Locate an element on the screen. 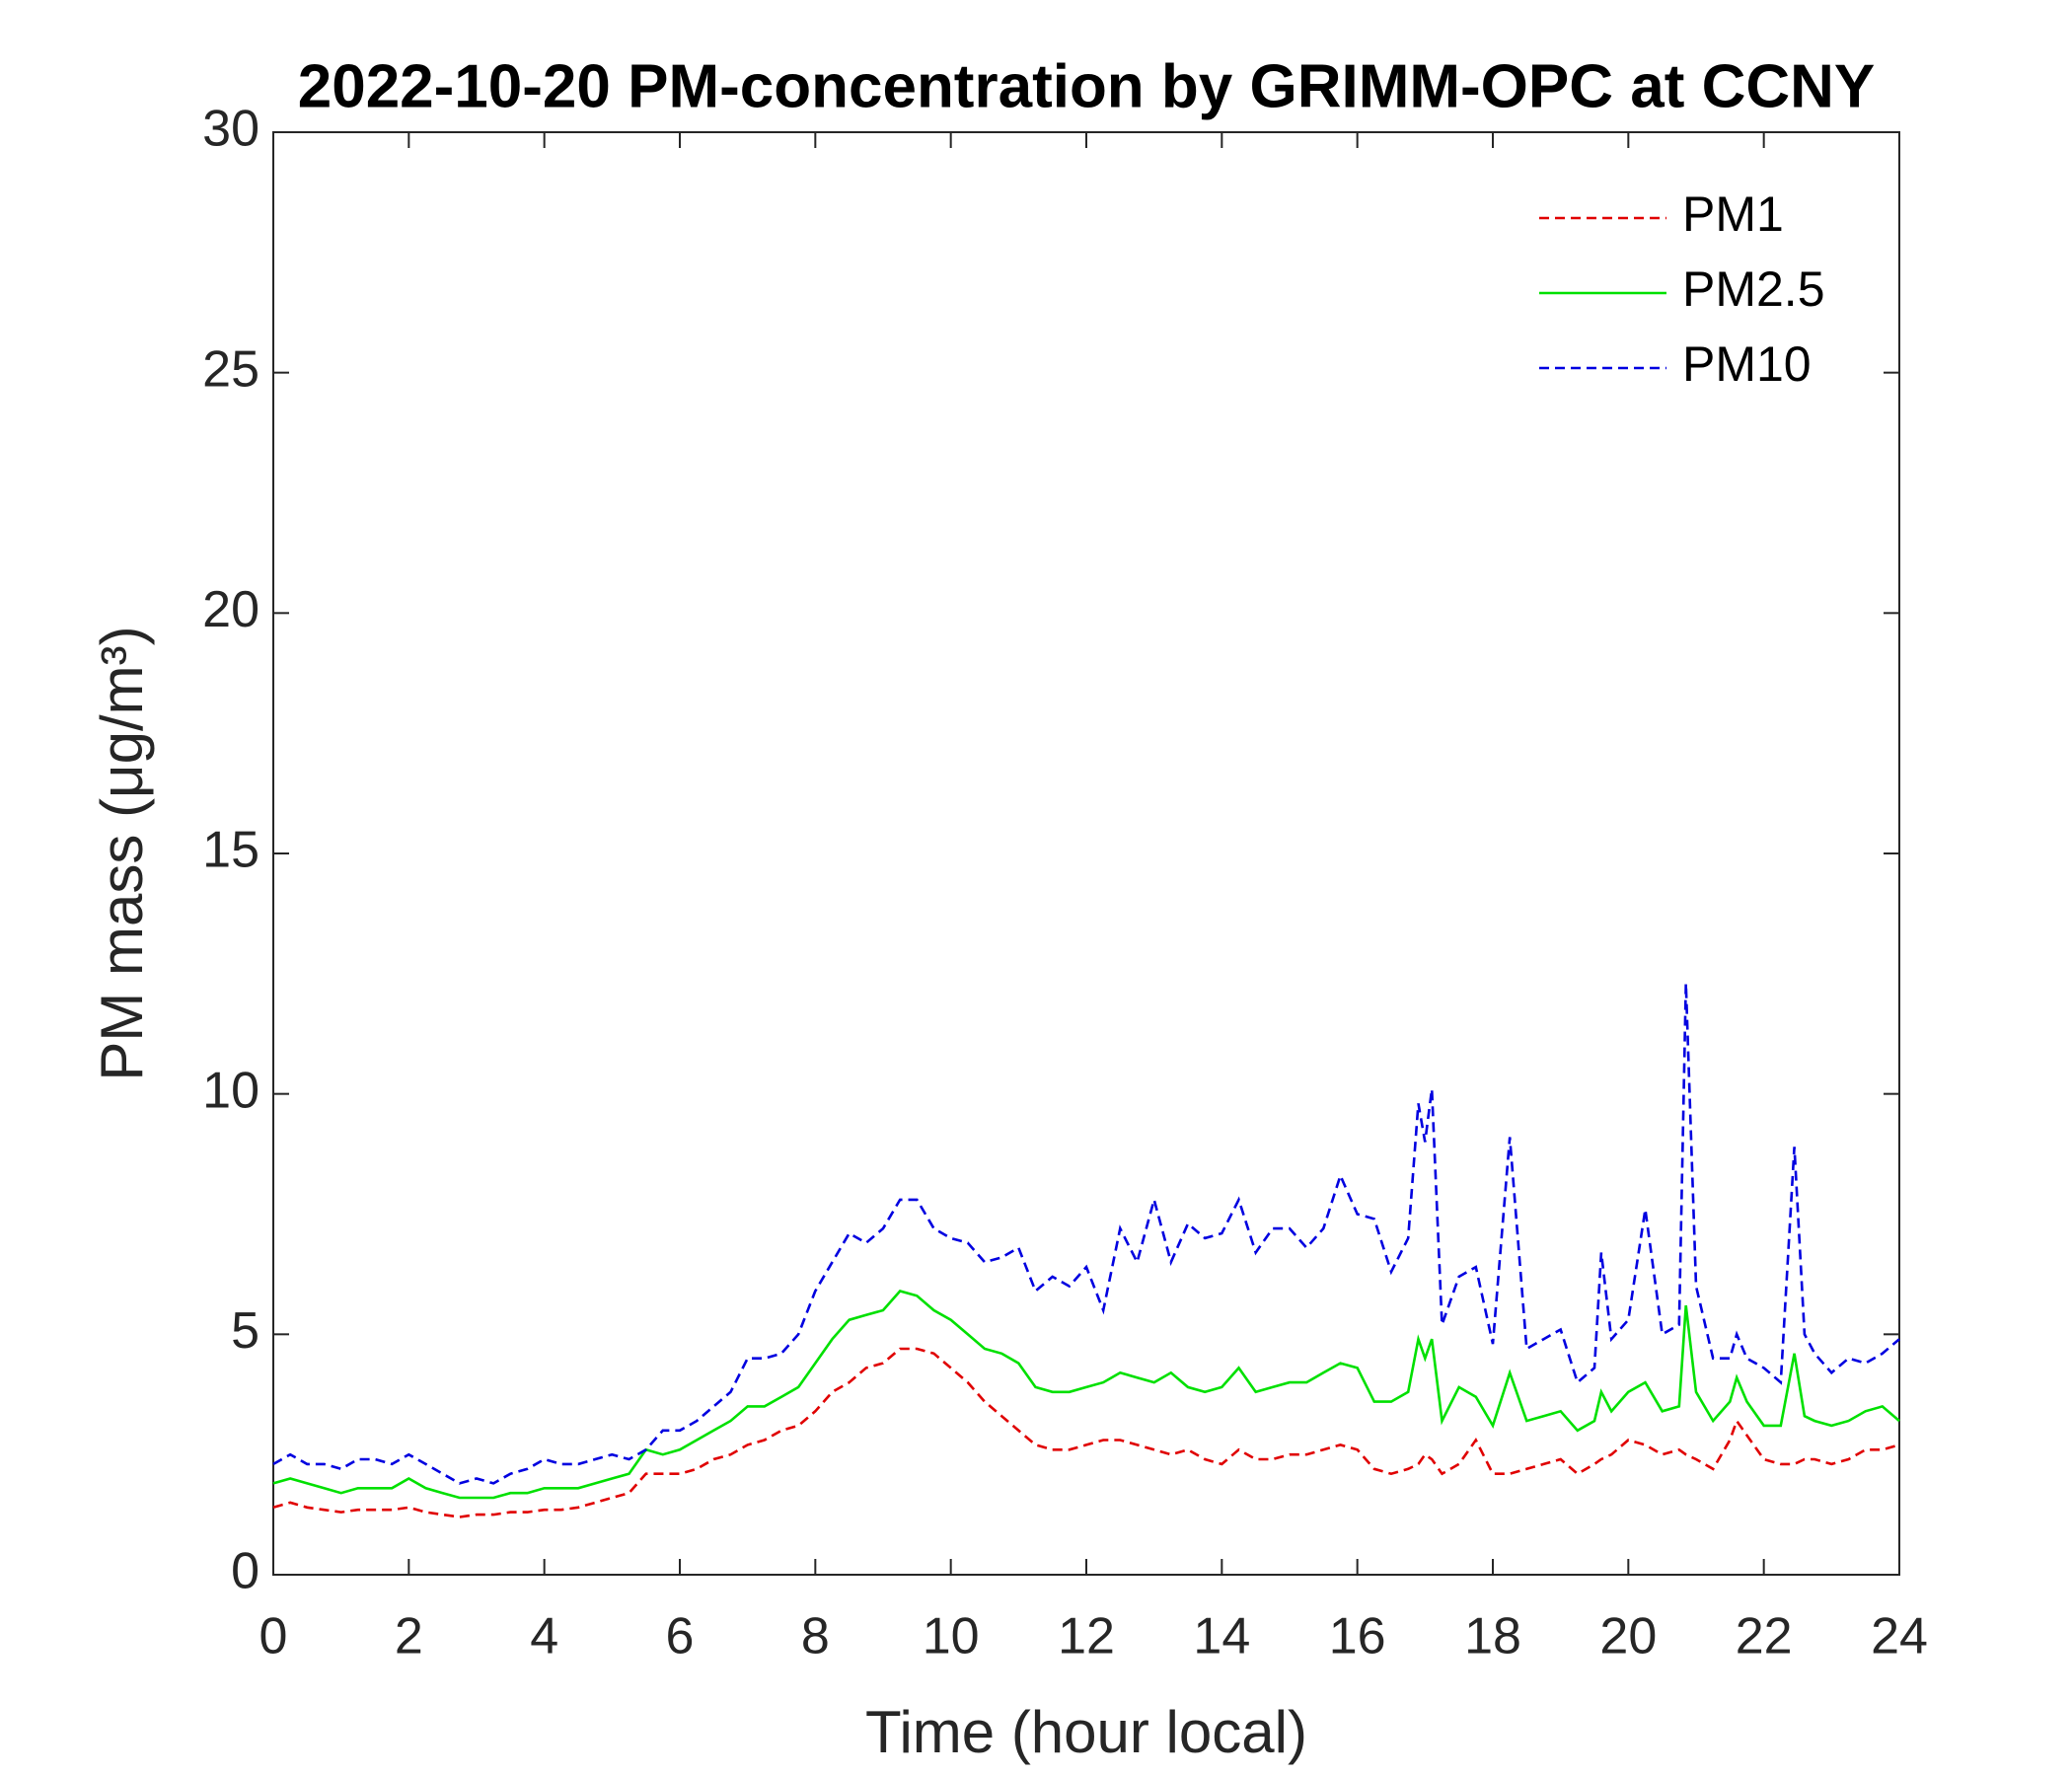  x-tick-label: 12 is located at coordinates (1086, 1637).